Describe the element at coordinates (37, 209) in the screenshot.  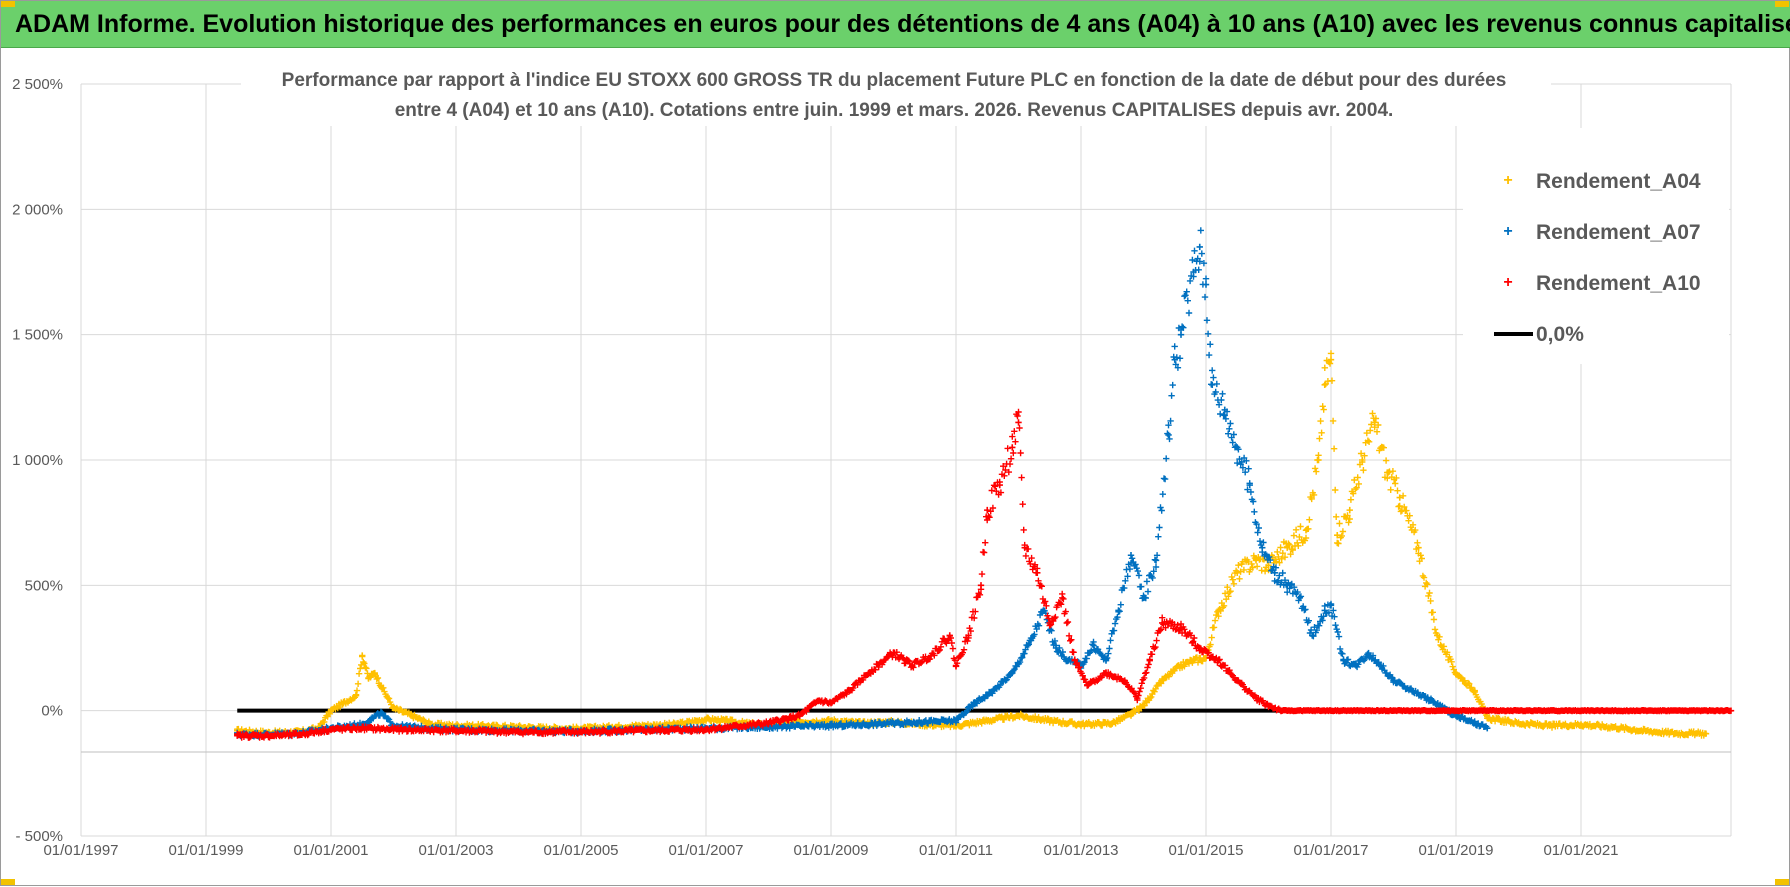
I see `y-tick-label-1: 2 000%` at that location.